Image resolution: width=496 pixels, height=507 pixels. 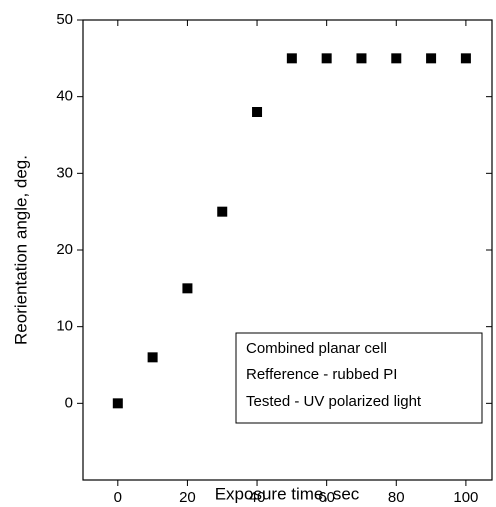 I want to click on y-tick-label: 50, so click(x=64, y=19).